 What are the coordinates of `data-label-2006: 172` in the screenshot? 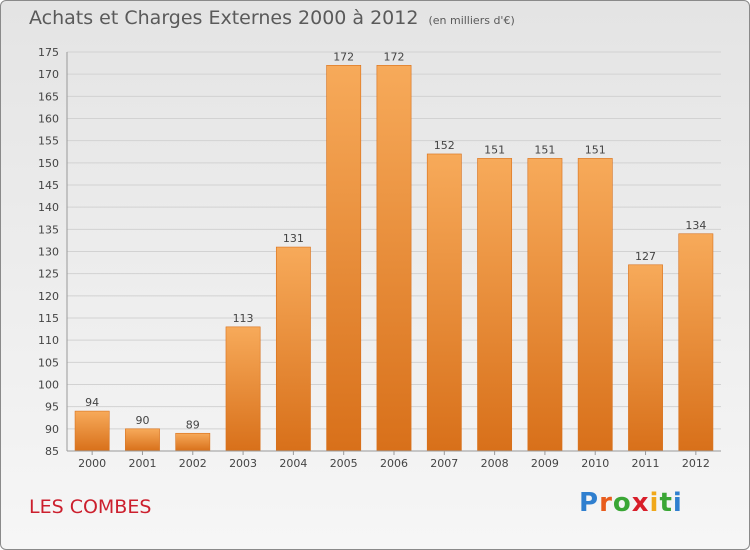 It's located at (394, 56).